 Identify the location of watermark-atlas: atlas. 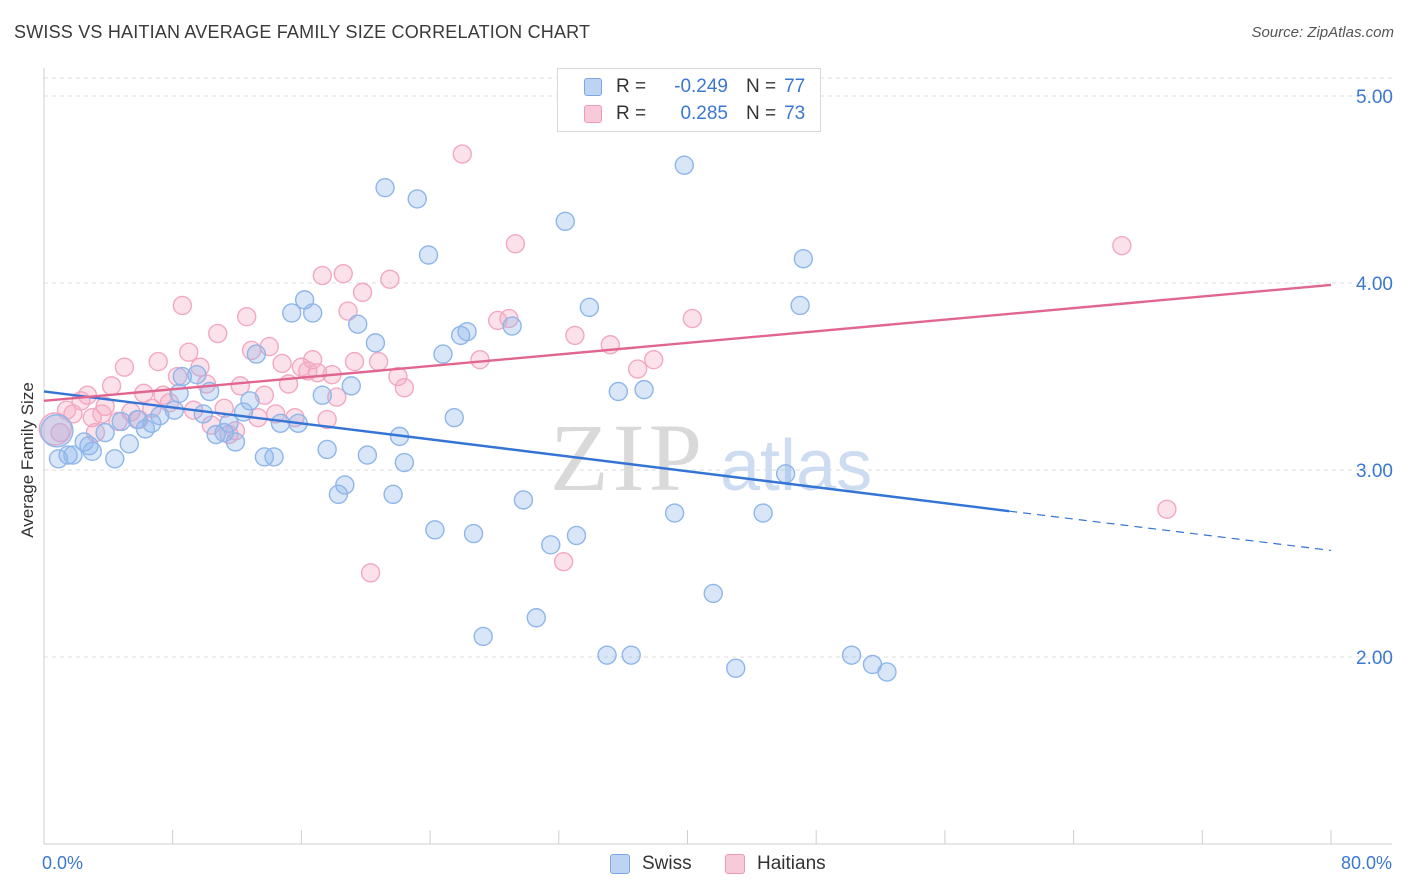
(796, 466).